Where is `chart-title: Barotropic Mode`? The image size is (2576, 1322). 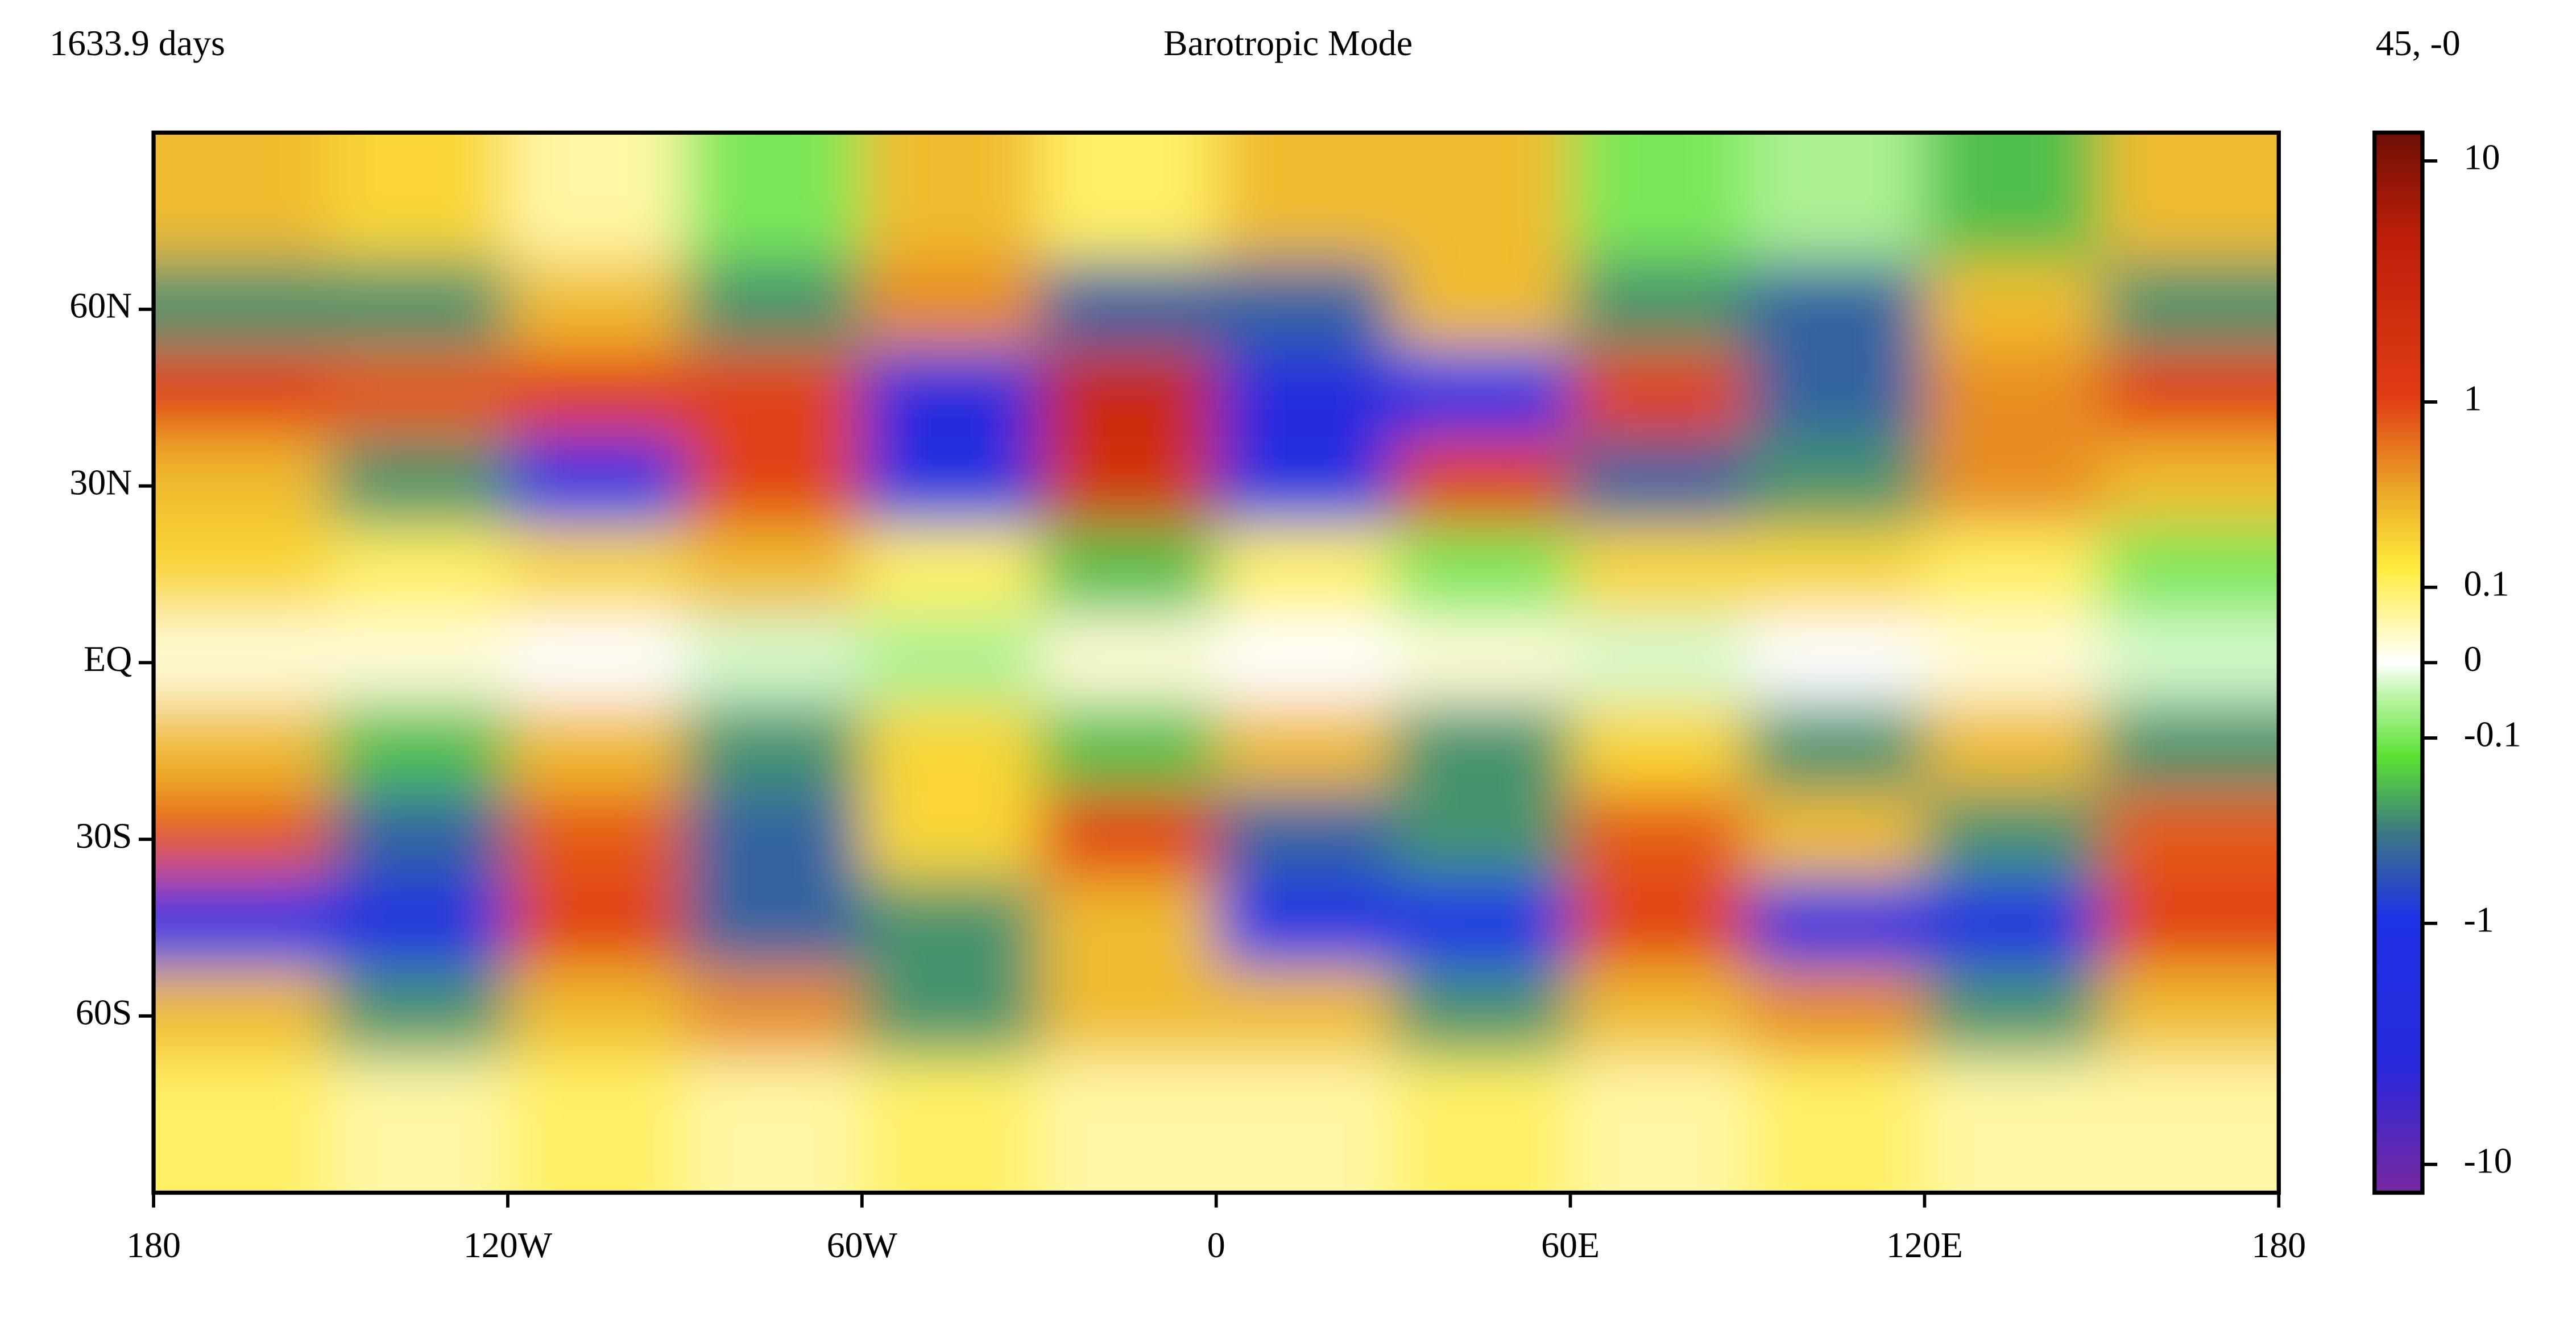
chart-title: Barotropic Mode is located at coordinates (1288, 43).